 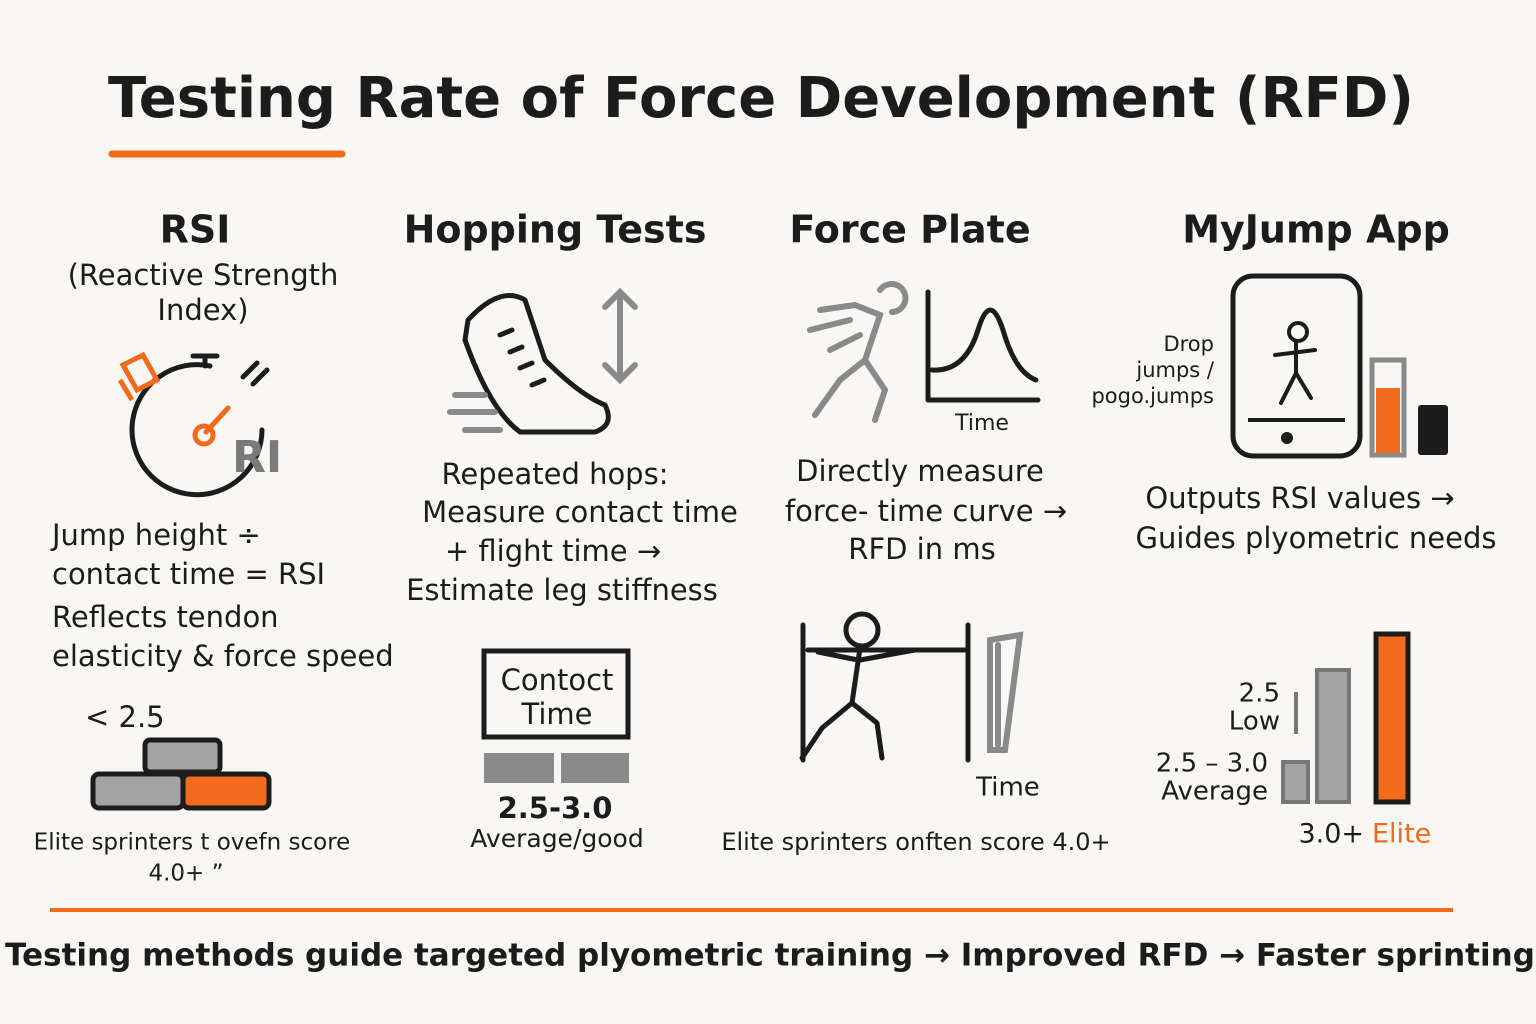 What do you see at coordinates (193, 424) in the screenshot?
I see `stopwatch-icon` at bounding box center [193, 424].